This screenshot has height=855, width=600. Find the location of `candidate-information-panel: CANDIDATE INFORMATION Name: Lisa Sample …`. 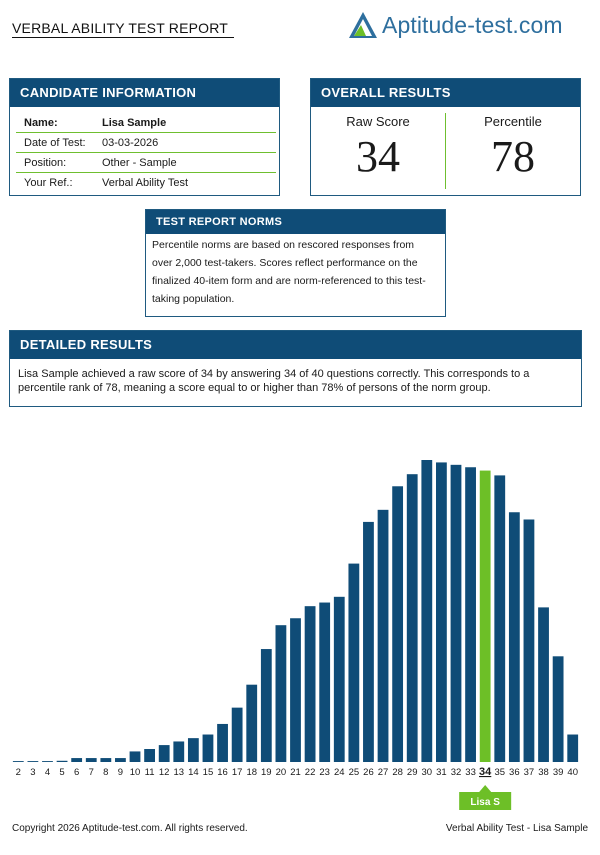

candidate-information-panel: CANDIDATE INFORMATION Name: Lisa Sample … is located at coordinates (144, 137).